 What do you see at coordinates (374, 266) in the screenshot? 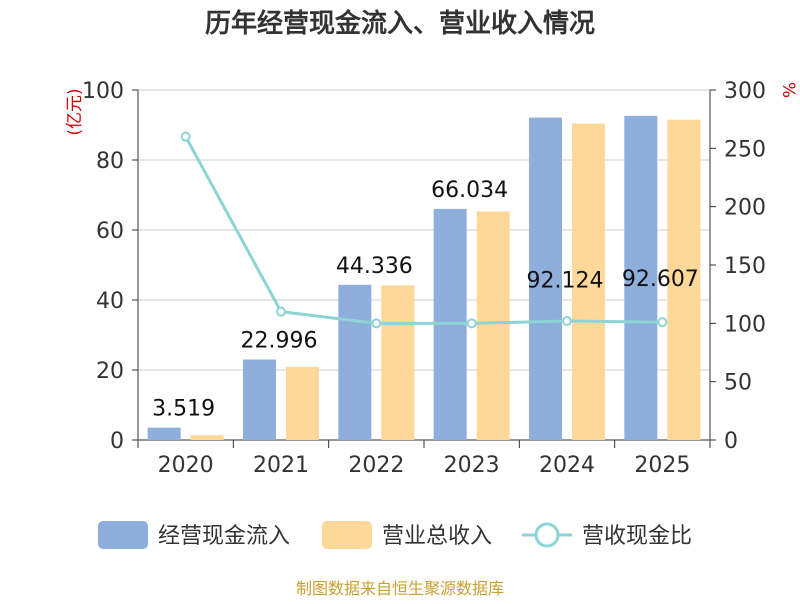
I see `data-label: 44.336` at bounding box center [374, 266].